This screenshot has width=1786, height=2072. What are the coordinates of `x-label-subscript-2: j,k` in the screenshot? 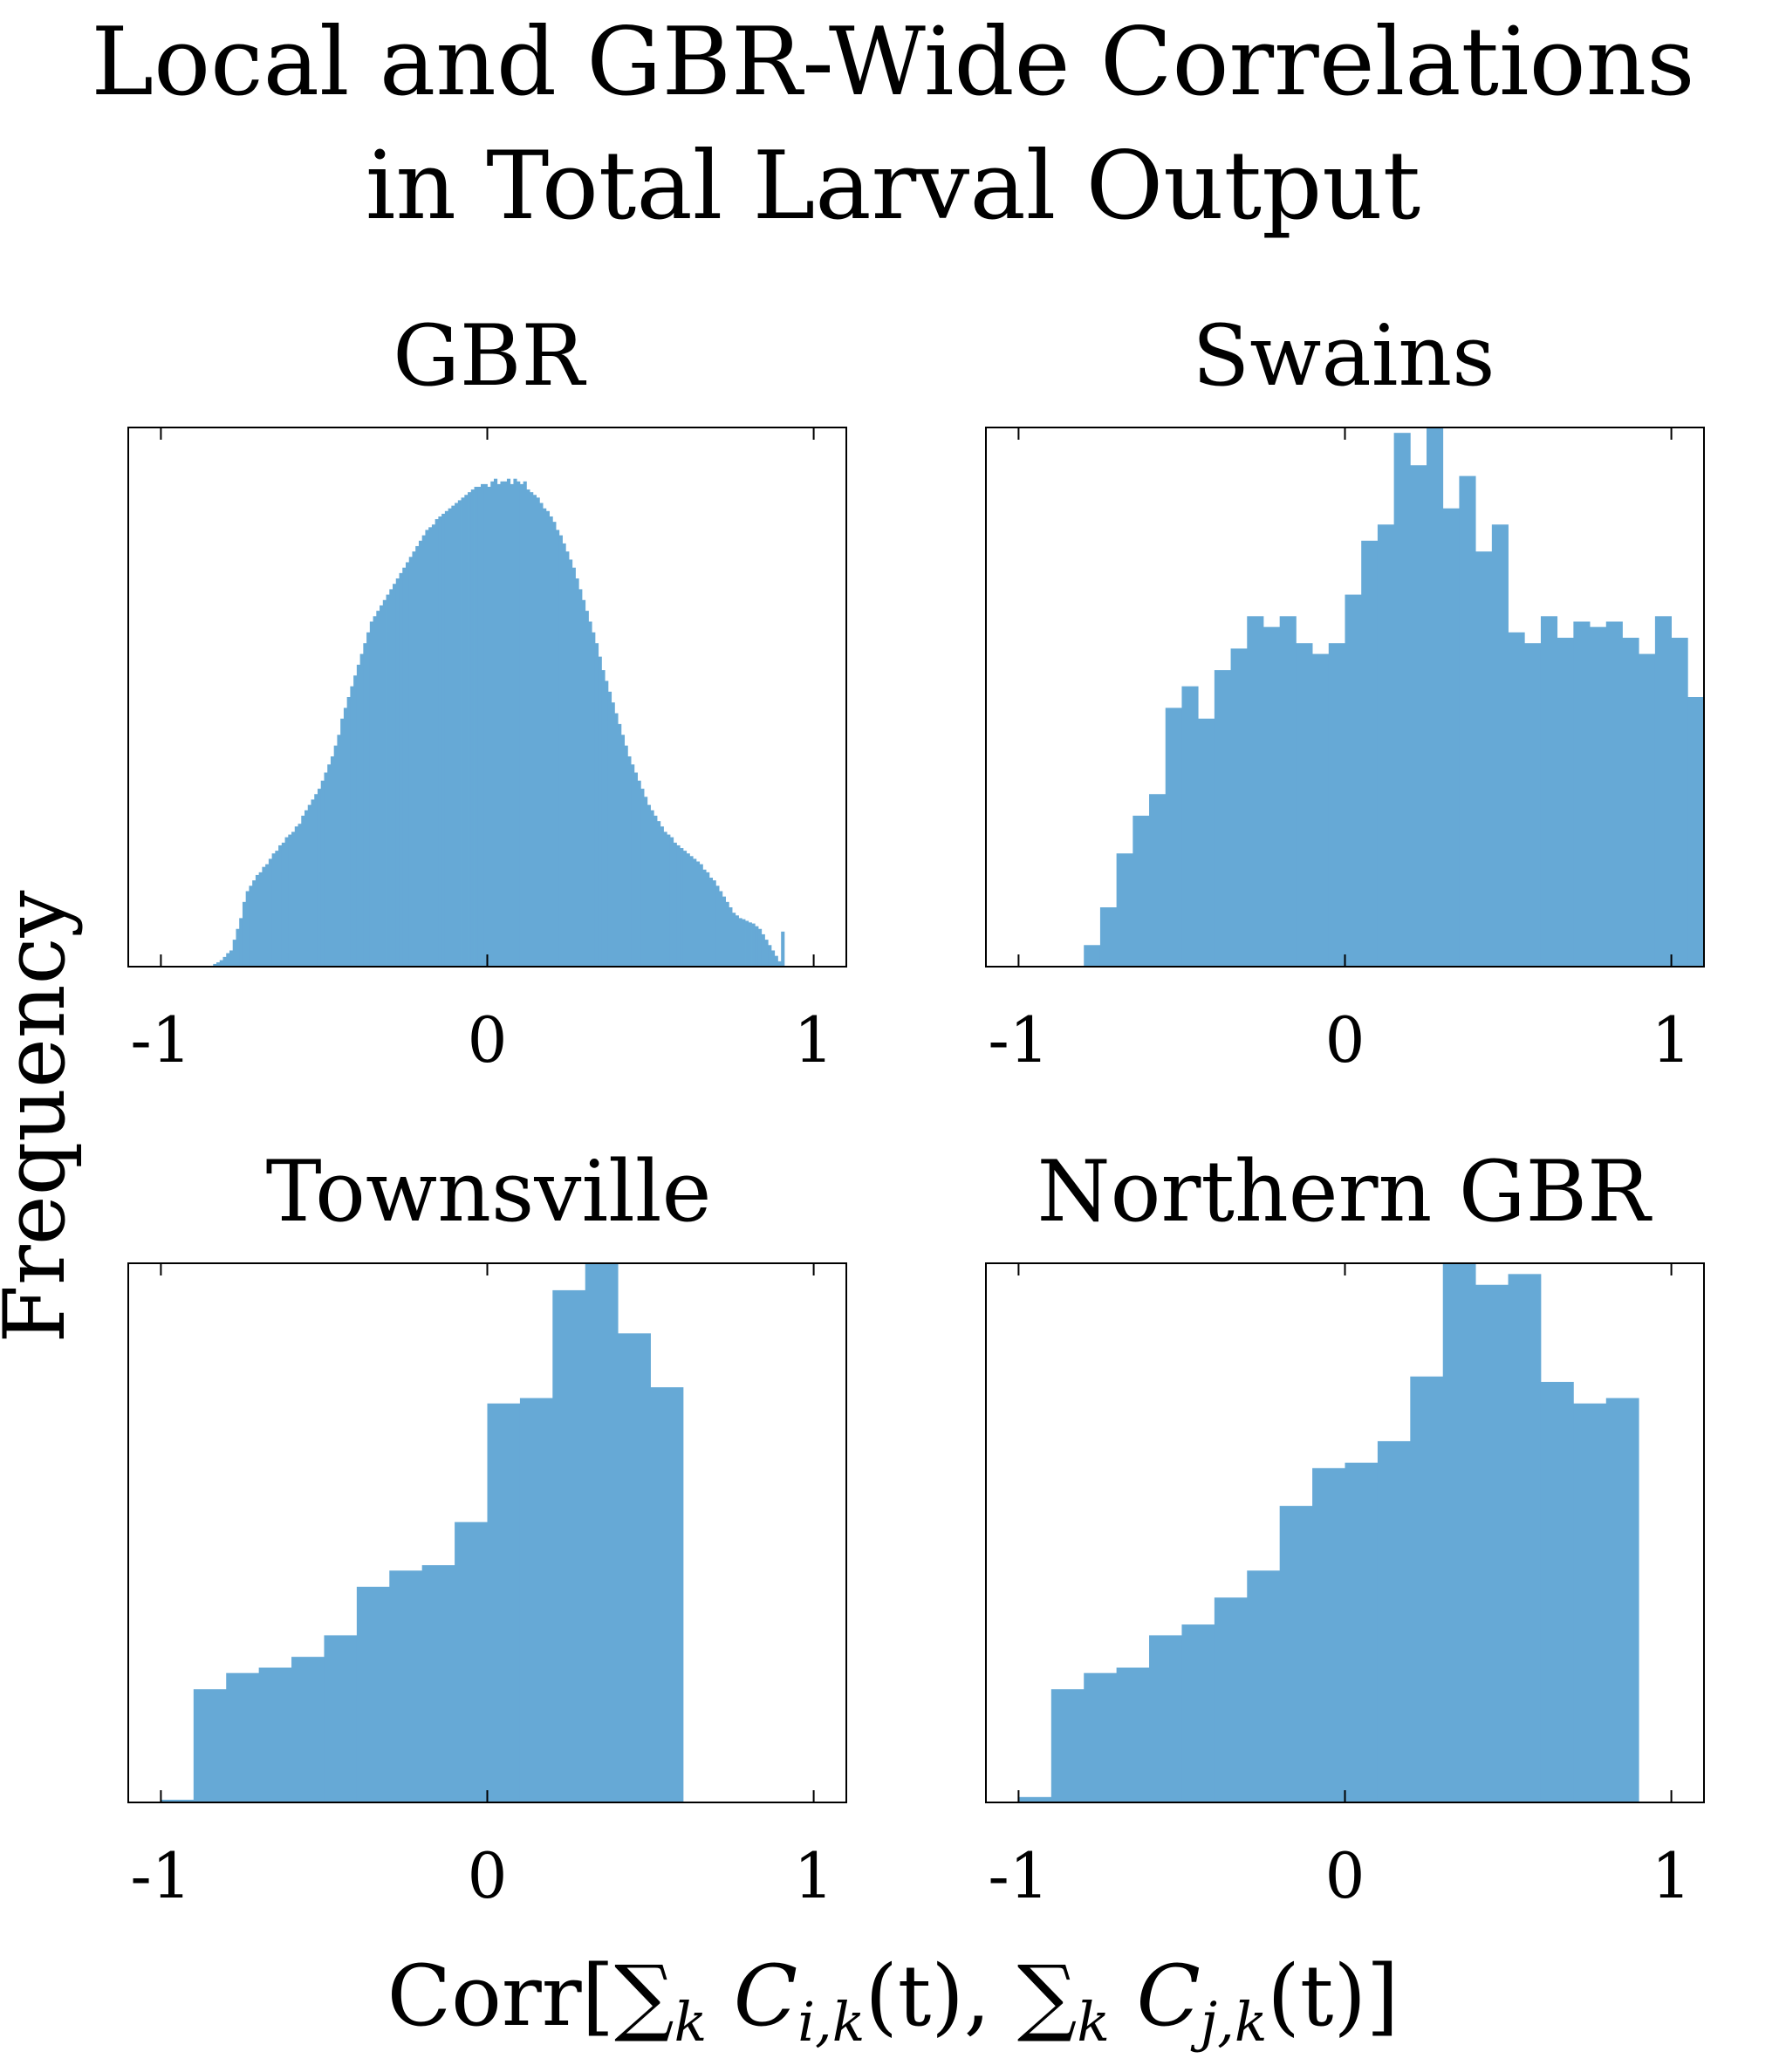 It's located at (1234, 2022).